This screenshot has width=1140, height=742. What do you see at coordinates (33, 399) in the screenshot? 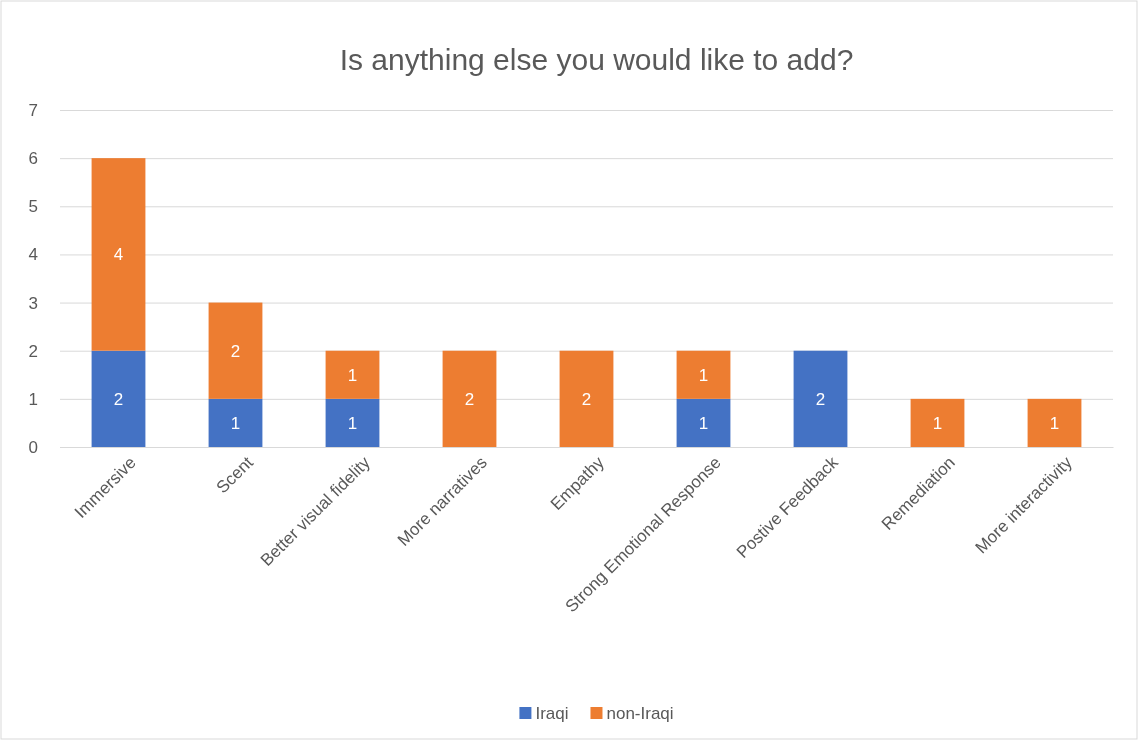
I see `y-tick-label: 1` at bounding box center [33, 399].